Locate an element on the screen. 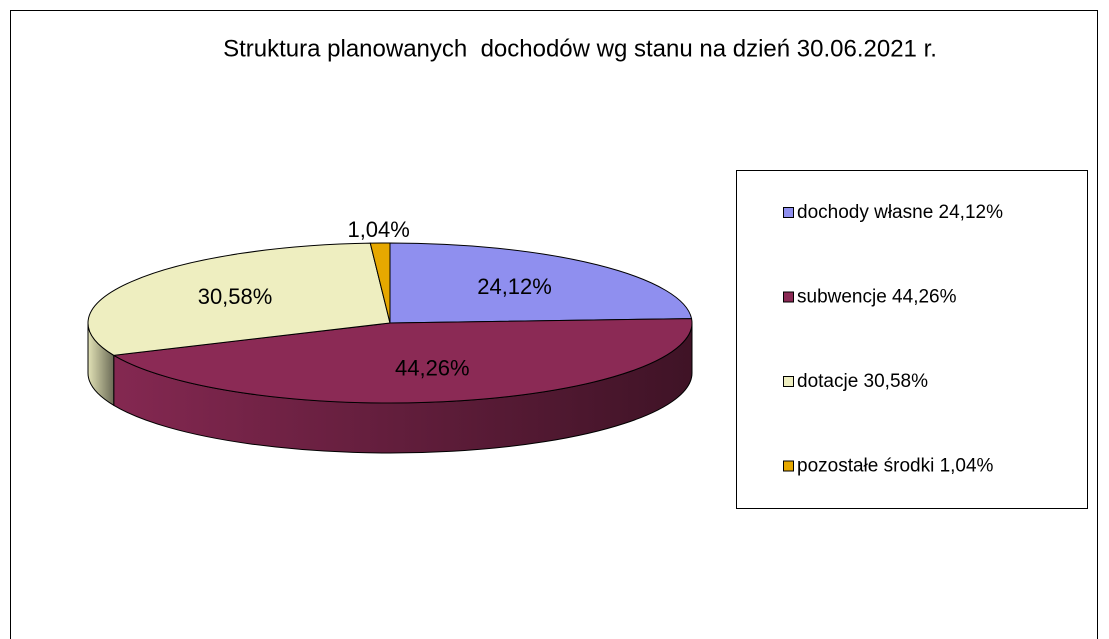  data-label: 30,58% is located at coordinates (235, 296).